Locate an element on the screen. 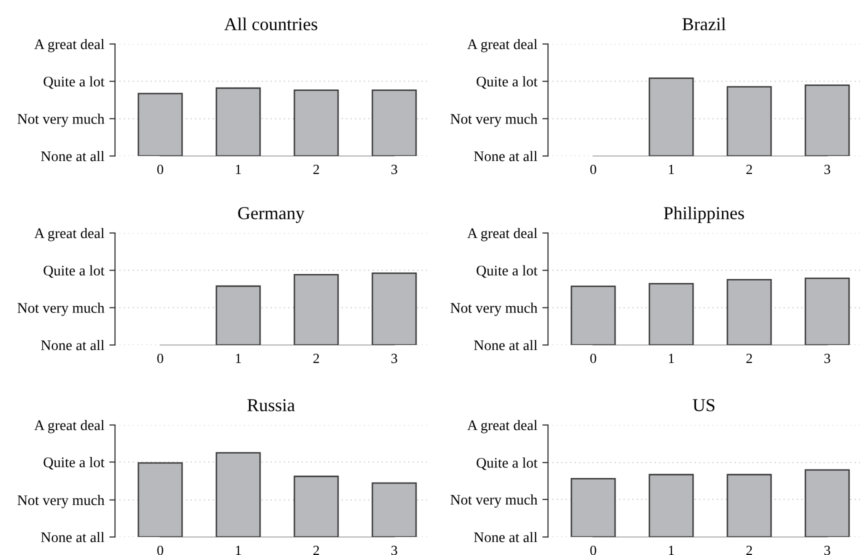 The width and height of the screenshot is (860, 555). chart-title: Russia is located at coordinates (271, 405).